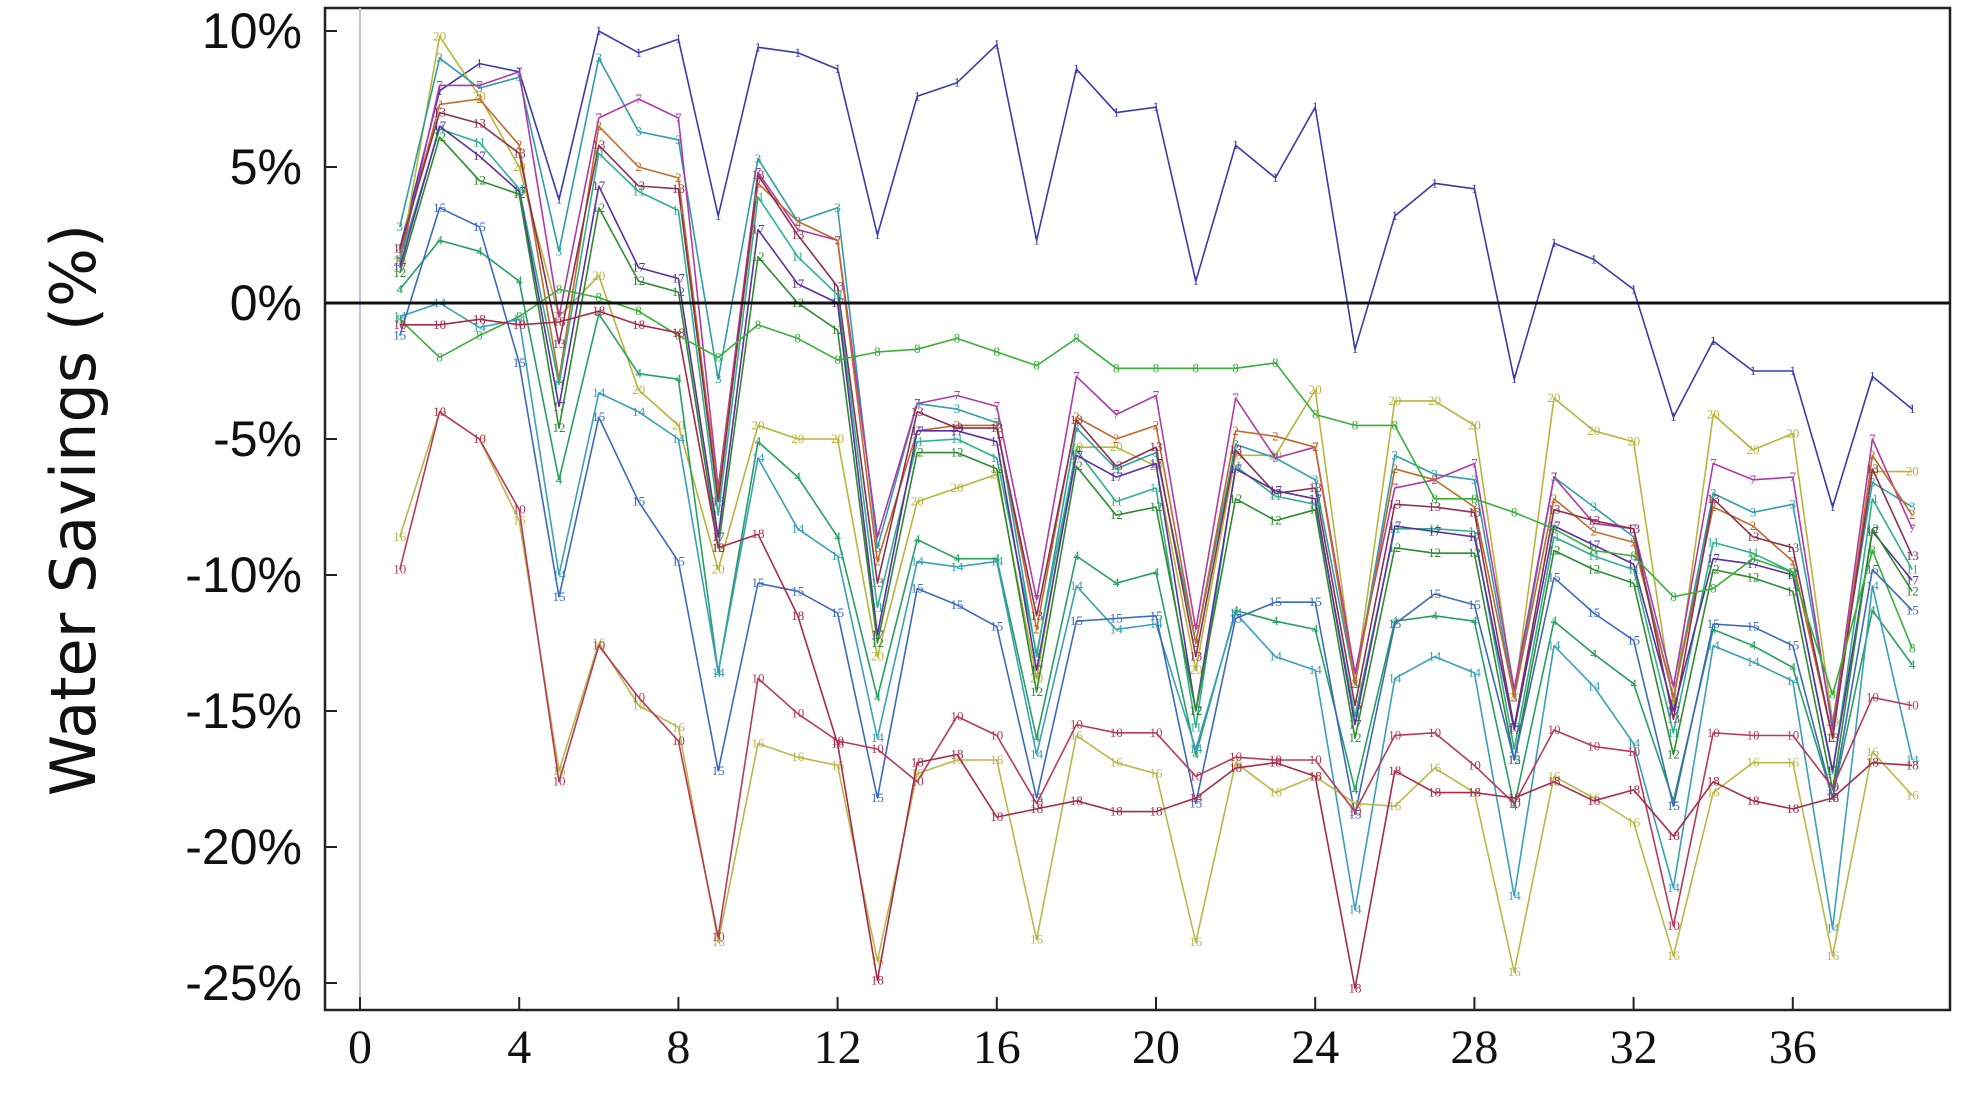 The image size is (1963, 1103). I want to click on x-tick-label: 4, so click(519, 1047).